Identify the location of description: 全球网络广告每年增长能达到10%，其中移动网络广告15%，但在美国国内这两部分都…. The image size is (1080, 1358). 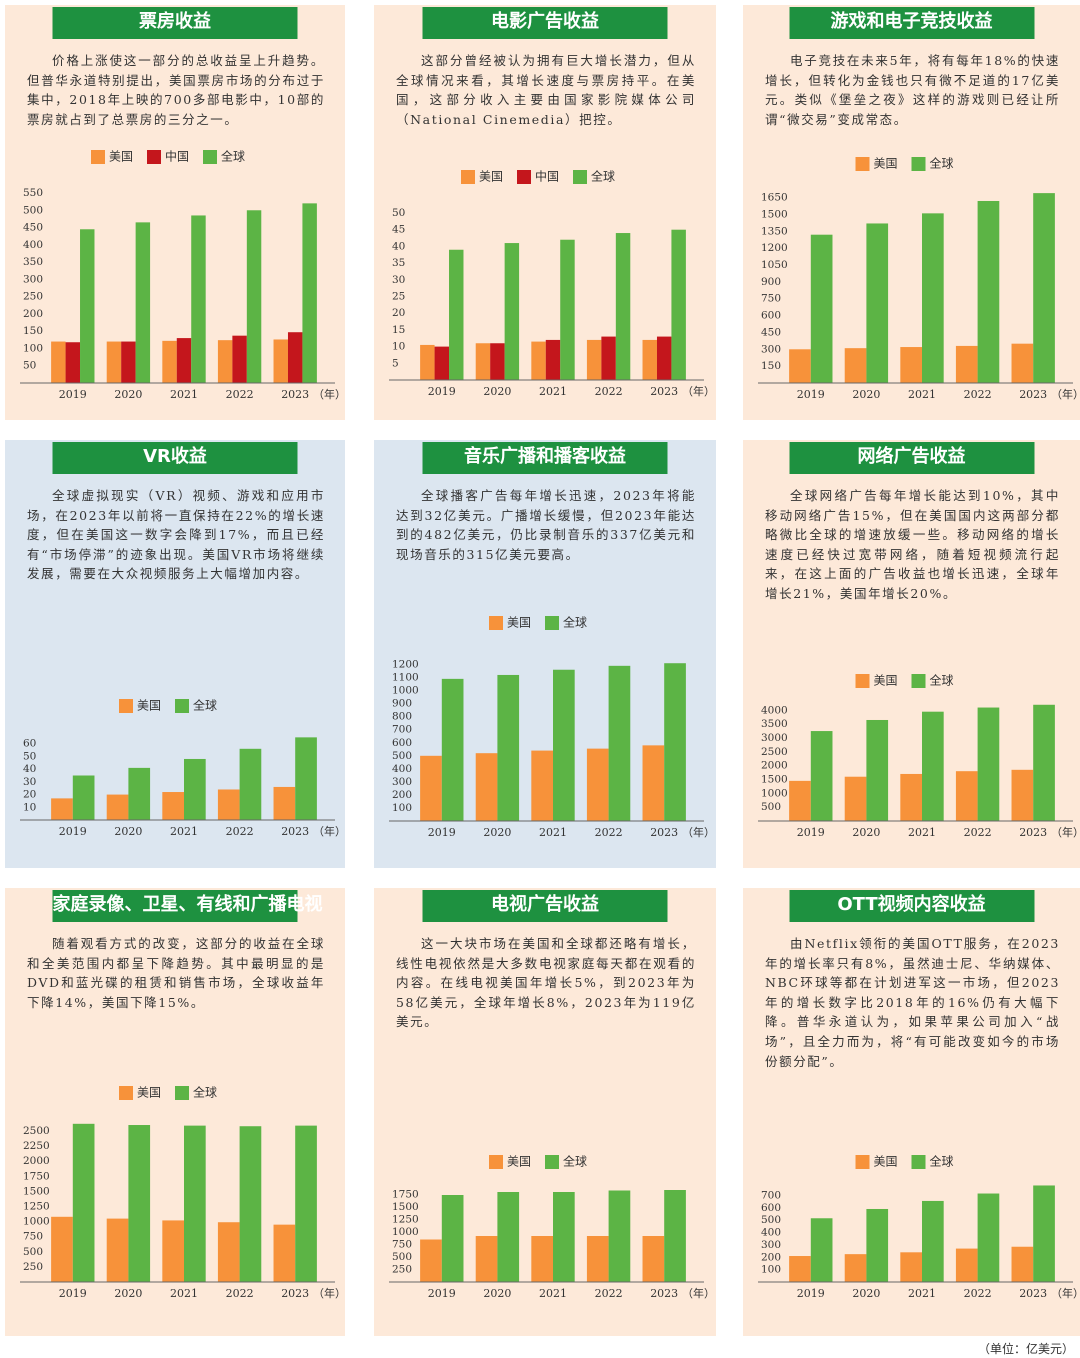
(912, 544).